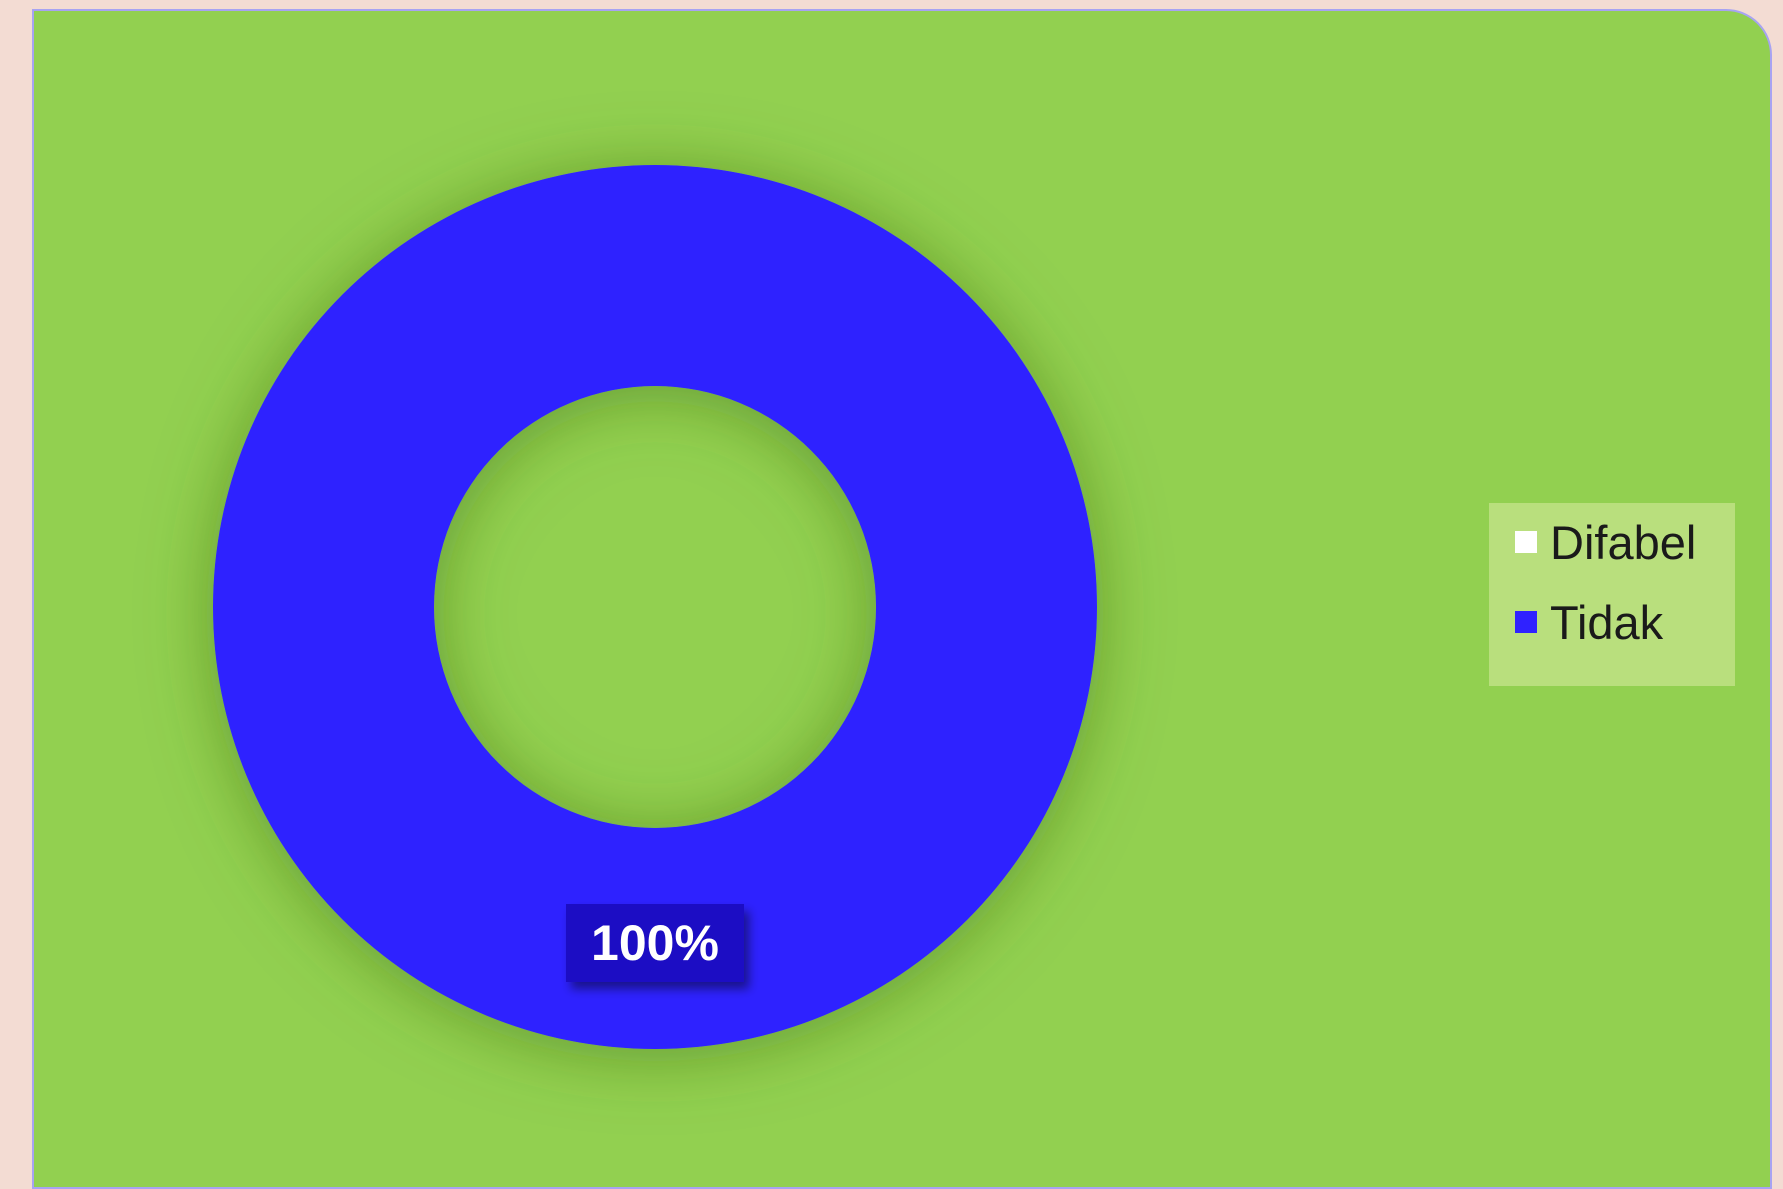  Describe the element at coordinates (1607, 622) in the screenshot. I see `legend-label-tidak: Tidak` at that location.